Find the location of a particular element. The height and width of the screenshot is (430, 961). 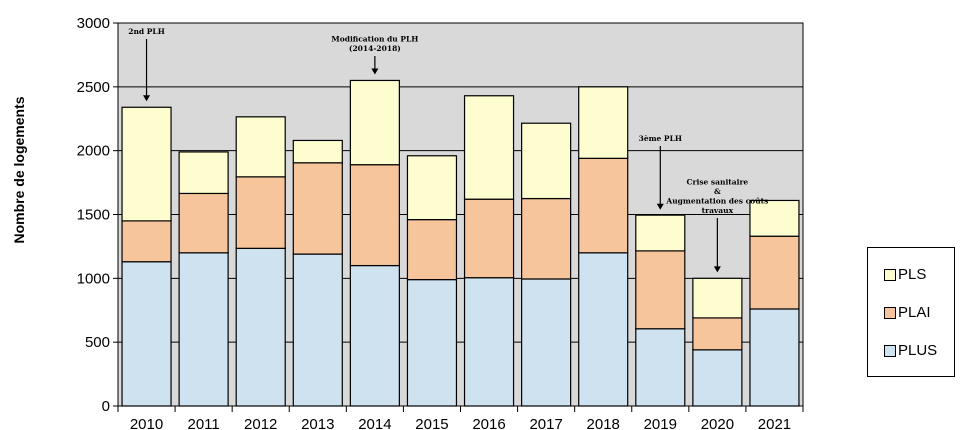

bar-plai-2013 is located at coordinates (317, 208).